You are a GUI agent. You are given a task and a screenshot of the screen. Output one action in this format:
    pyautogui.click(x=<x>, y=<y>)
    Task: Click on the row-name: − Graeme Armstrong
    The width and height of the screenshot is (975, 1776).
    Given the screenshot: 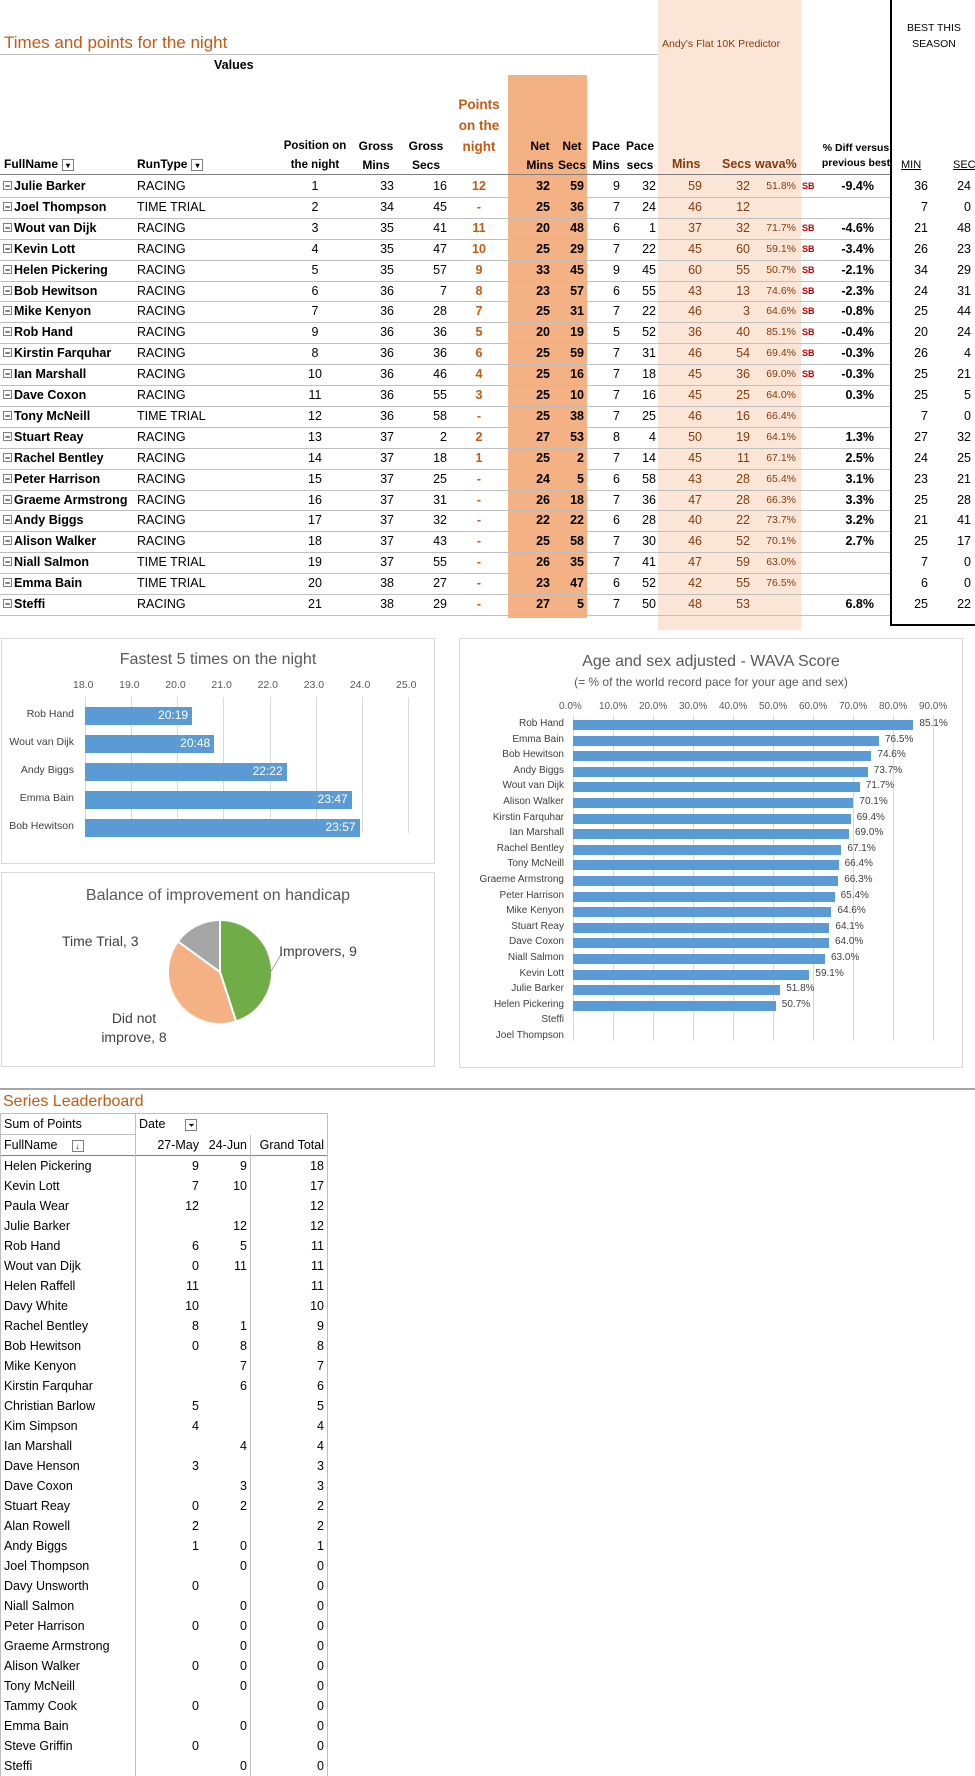 What is the action you would take?
    pyautogui.click(x=65, y=500)
    